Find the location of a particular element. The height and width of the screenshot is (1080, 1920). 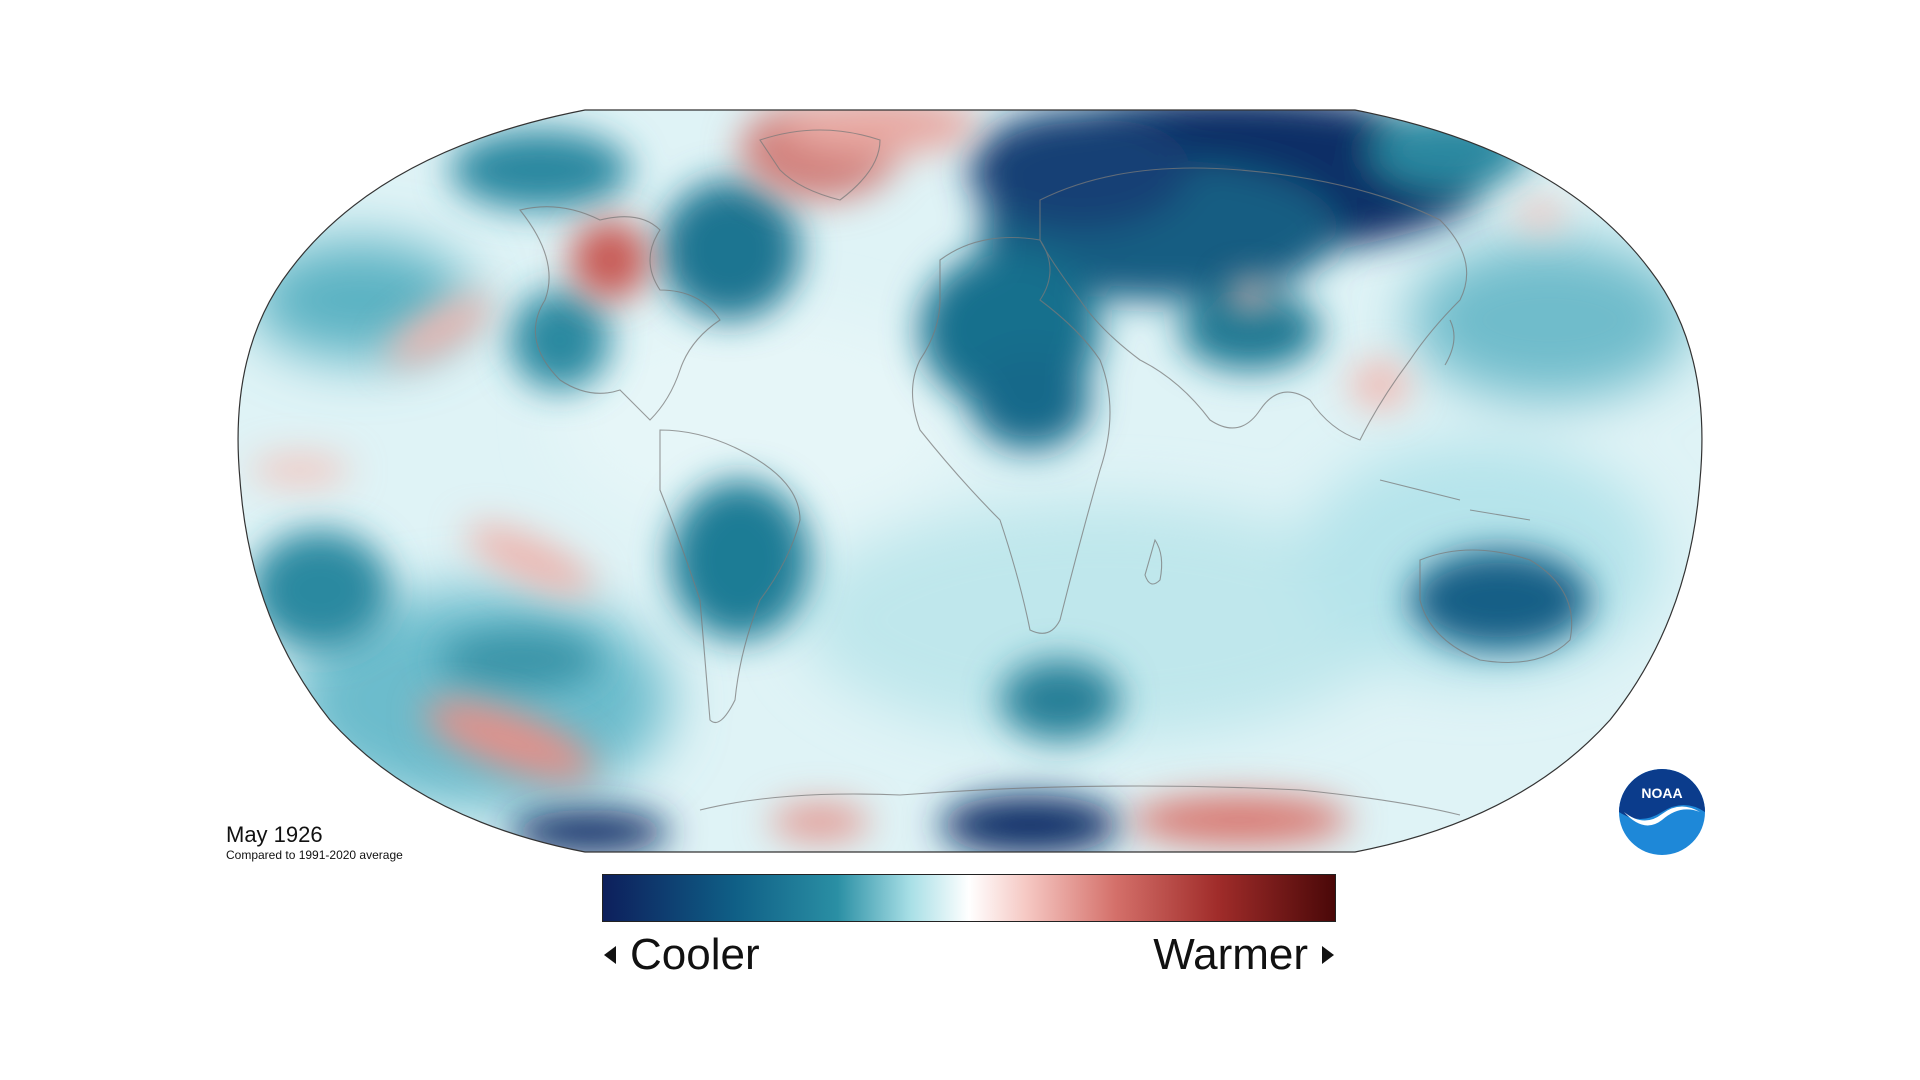

arrow-right-icon is located at coordinates (1328, 955).